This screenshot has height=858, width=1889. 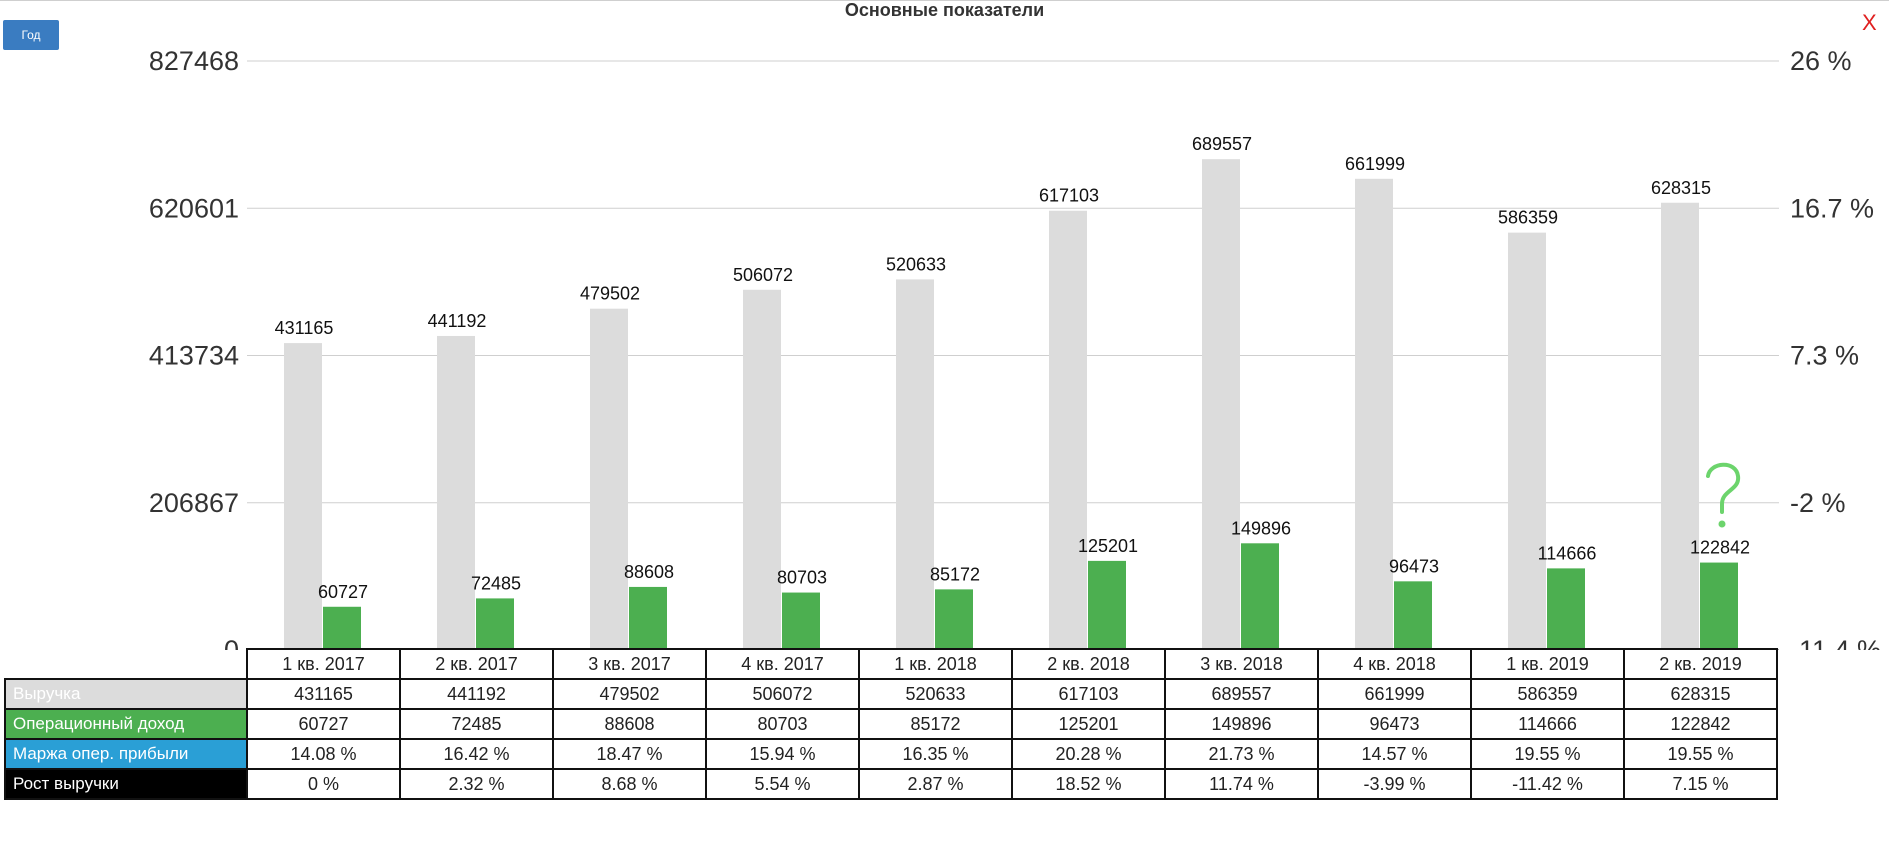 I want to click on table-cell: 0 %, so click(x=323, y=784).